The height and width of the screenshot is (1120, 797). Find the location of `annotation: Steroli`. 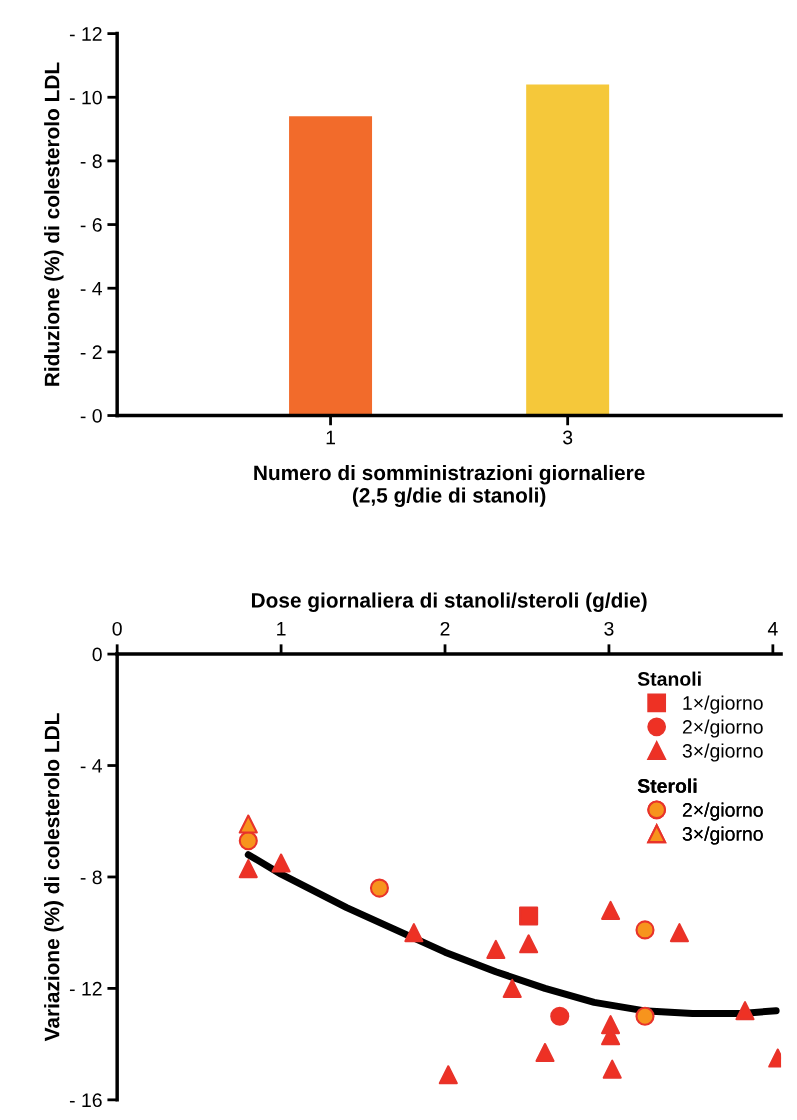

annotation: Steroli is located at coordinates (667, 785).